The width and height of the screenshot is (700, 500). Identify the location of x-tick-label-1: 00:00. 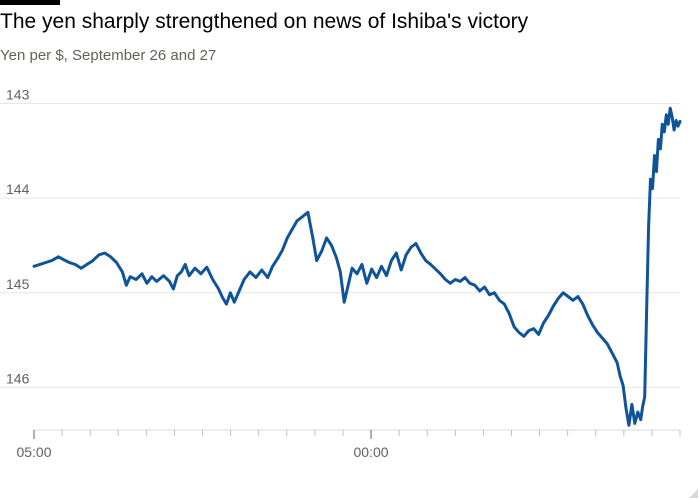
(371, 452).